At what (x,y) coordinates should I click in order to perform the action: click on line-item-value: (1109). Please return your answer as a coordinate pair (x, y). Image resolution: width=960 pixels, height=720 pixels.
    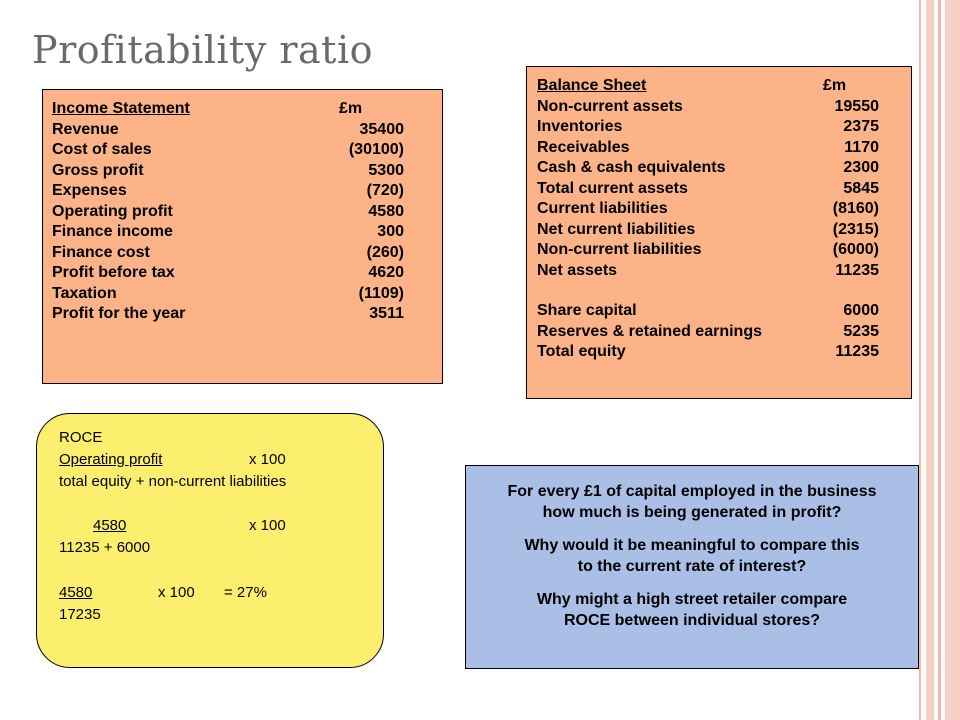
    Looking at the image, I should click on (381, 293).